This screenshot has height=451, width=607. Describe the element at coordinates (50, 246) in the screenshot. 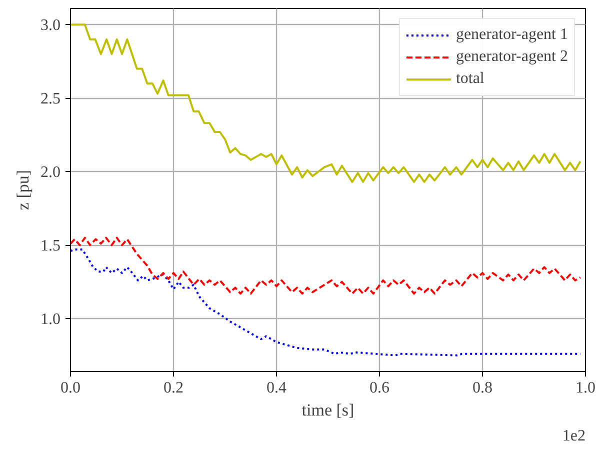

I see `y-tick-label: 1.5` at that location.